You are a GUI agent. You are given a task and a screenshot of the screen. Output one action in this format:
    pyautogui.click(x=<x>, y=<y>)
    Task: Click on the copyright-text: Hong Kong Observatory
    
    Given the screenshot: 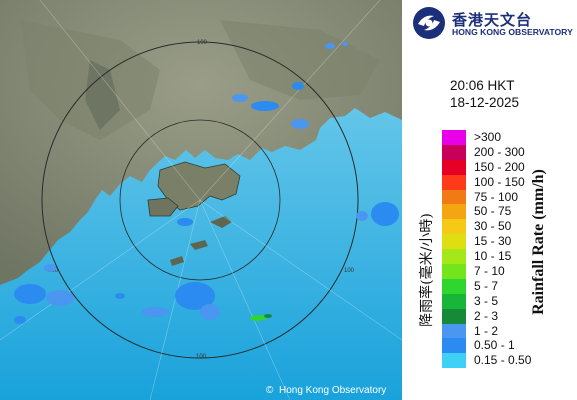 What is the action you would take?
    pyautogui.click(x=332, y=390)
    